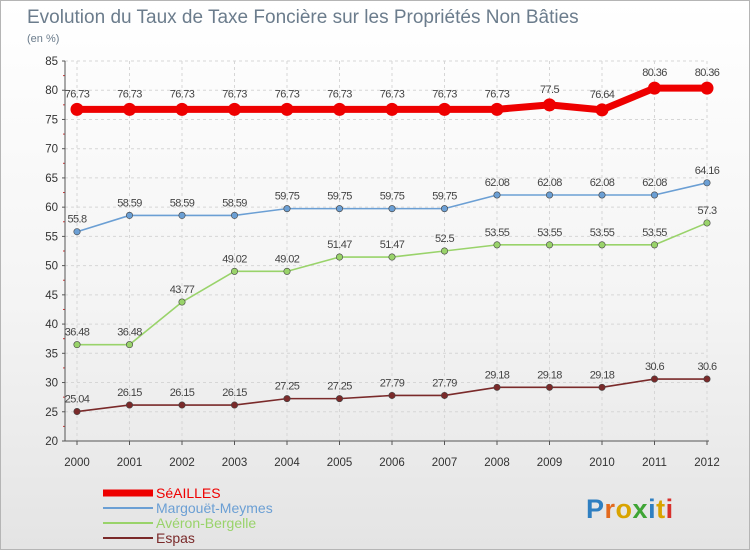 This screenshot has width=750, height=550. What do you see at coordinates (706, 211) in the screenshot?
I see `data-label-av-ron-bergelle: 57.3` at bounding box center [706, 211].